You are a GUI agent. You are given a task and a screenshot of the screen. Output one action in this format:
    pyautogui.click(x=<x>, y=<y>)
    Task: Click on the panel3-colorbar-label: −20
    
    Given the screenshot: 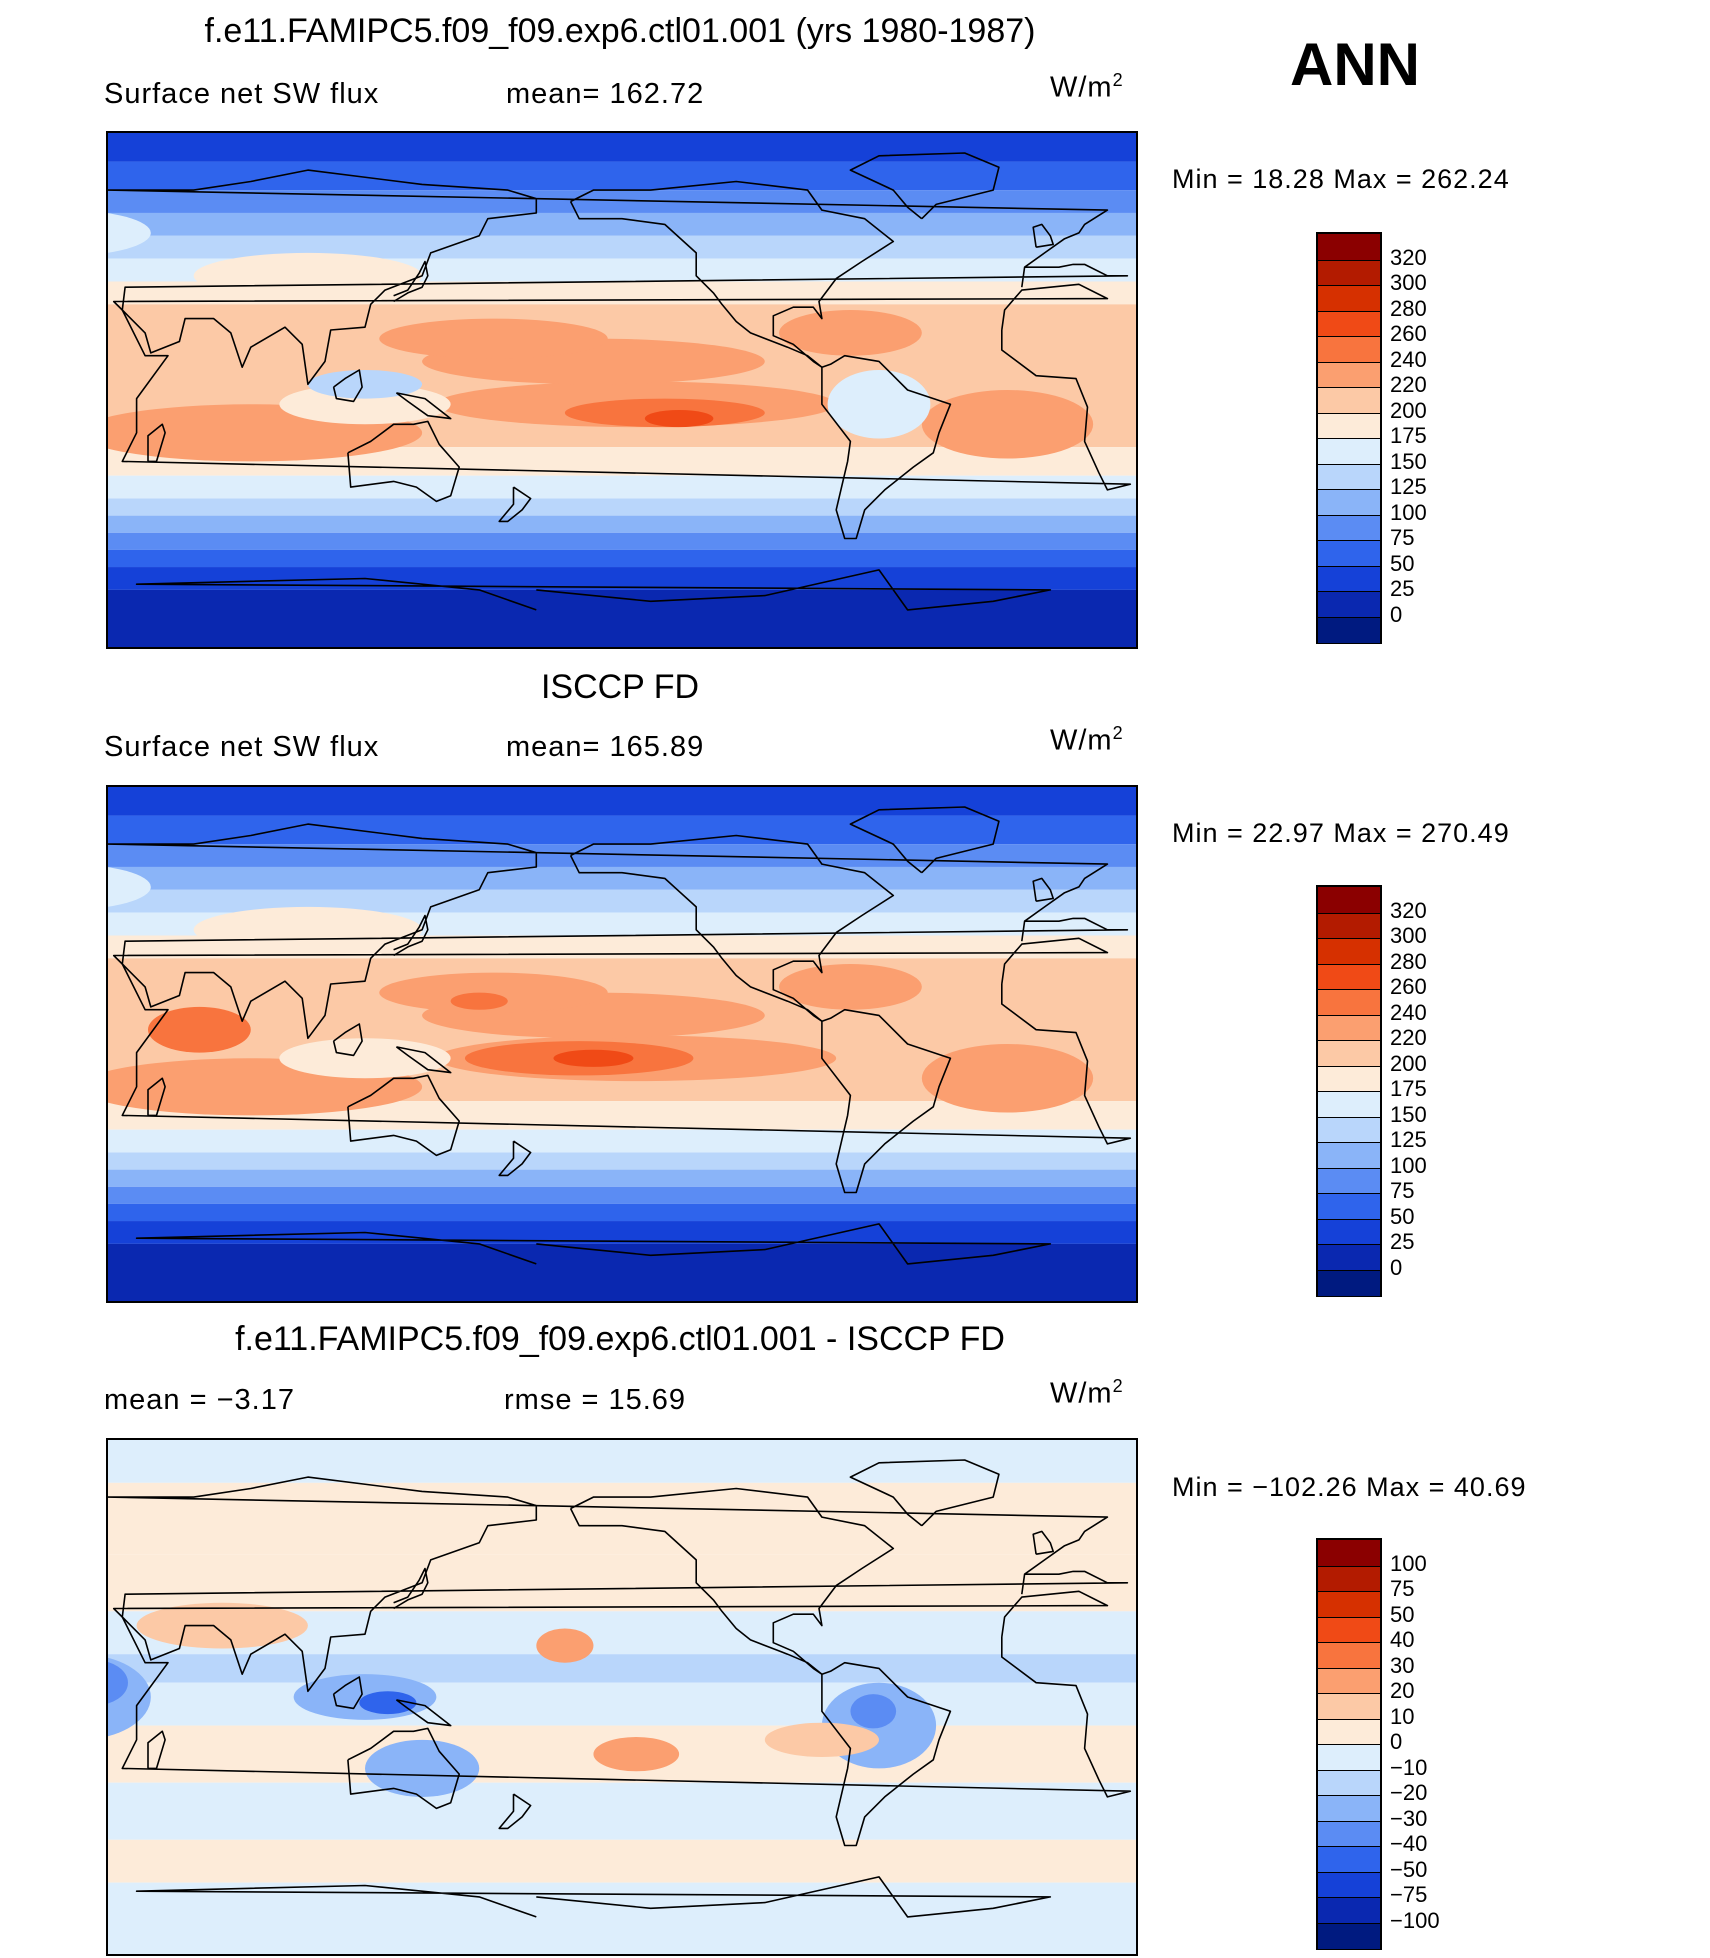 What is the action you would take?
    pyautogui.click(x=1409, y=1792)
    